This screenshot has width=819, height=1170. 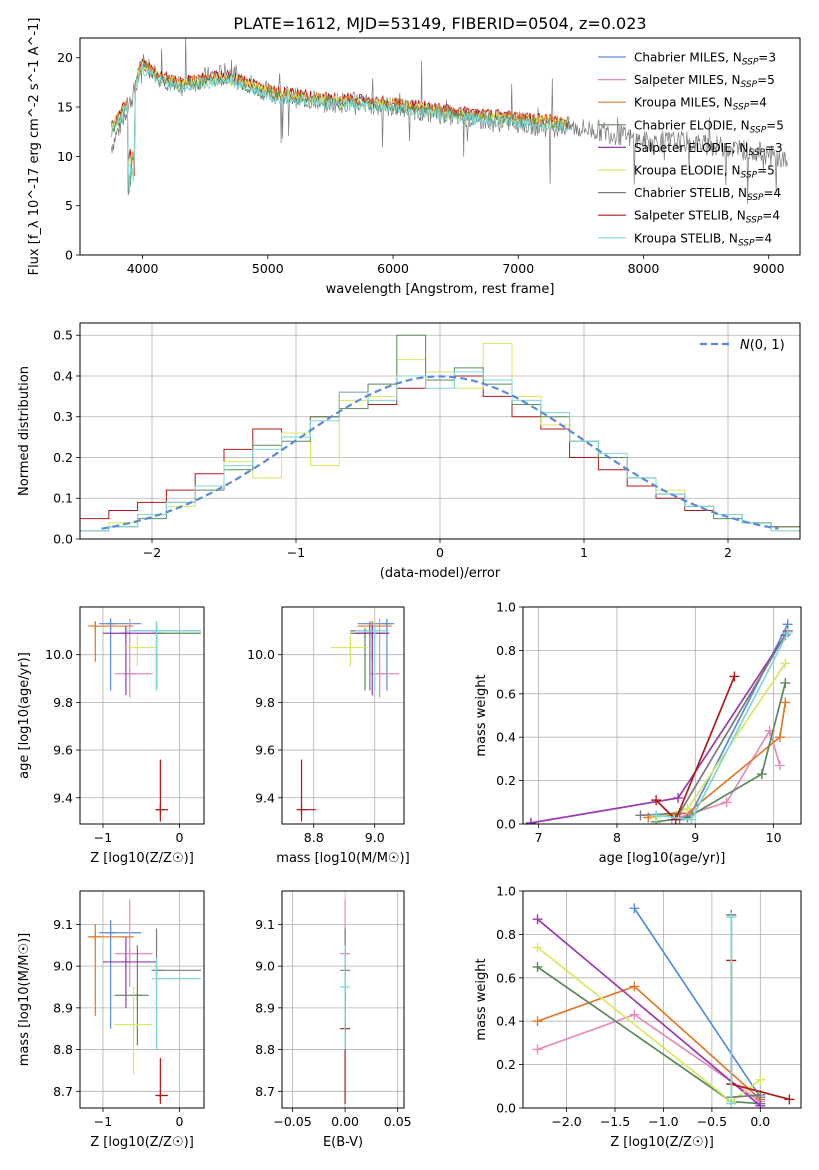 What do you see at coordinates (704, 172) in the screenshot?
I see `legend-label: Kroupa ELODIE, NSSP=5` at bounding box center [704, 172].